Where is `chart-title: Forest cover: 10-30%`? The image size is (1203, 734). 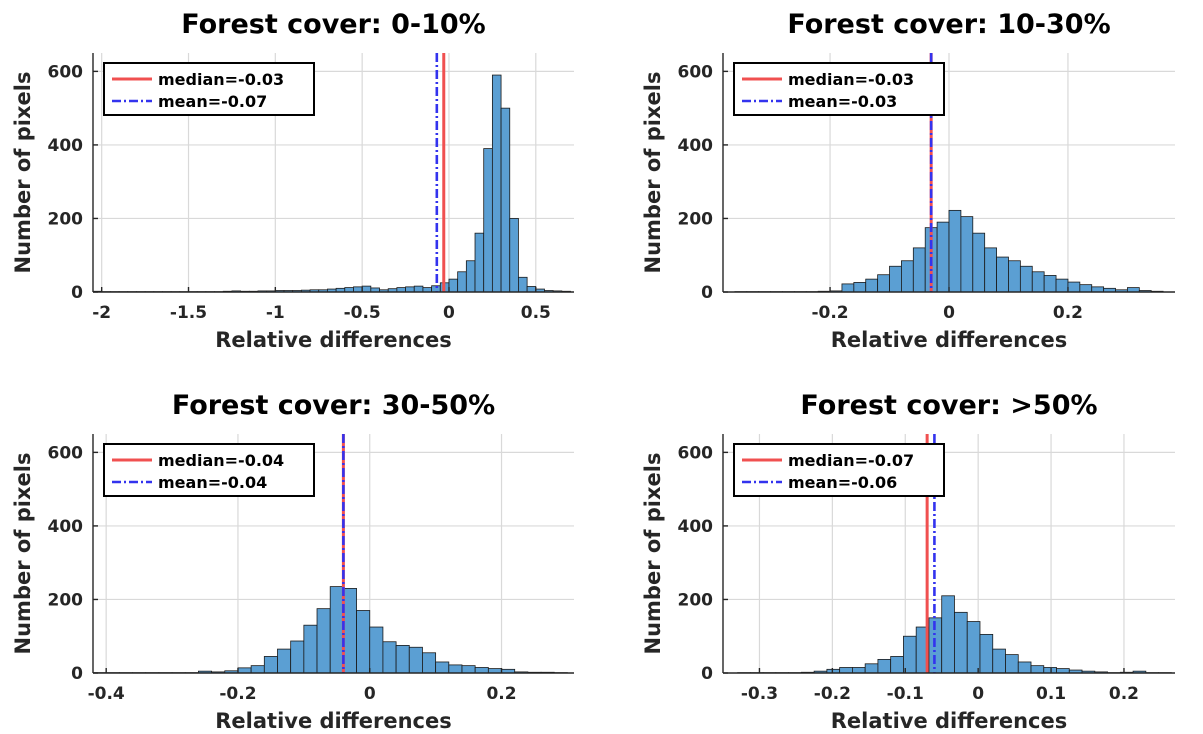
chart-title: Forest cover: 10-30% is located at coordinates (948, 24).